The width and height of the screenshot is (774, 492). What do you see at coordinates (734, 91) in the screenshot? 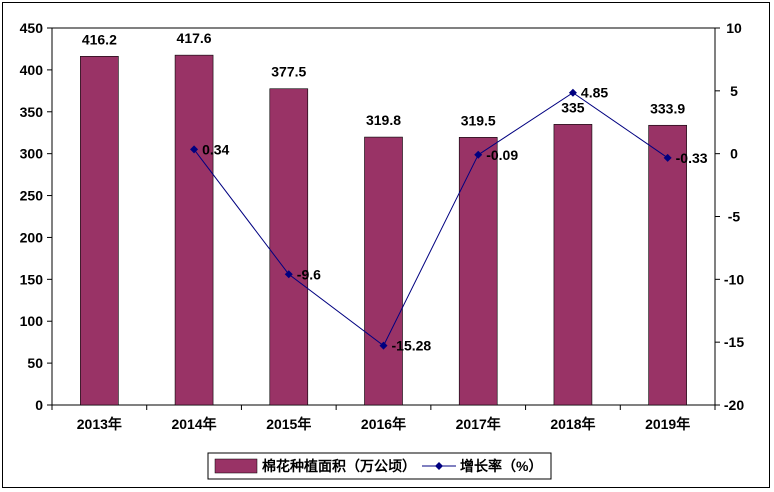
I see `y2-tick-label: 5` at bounding box center [734, 91].